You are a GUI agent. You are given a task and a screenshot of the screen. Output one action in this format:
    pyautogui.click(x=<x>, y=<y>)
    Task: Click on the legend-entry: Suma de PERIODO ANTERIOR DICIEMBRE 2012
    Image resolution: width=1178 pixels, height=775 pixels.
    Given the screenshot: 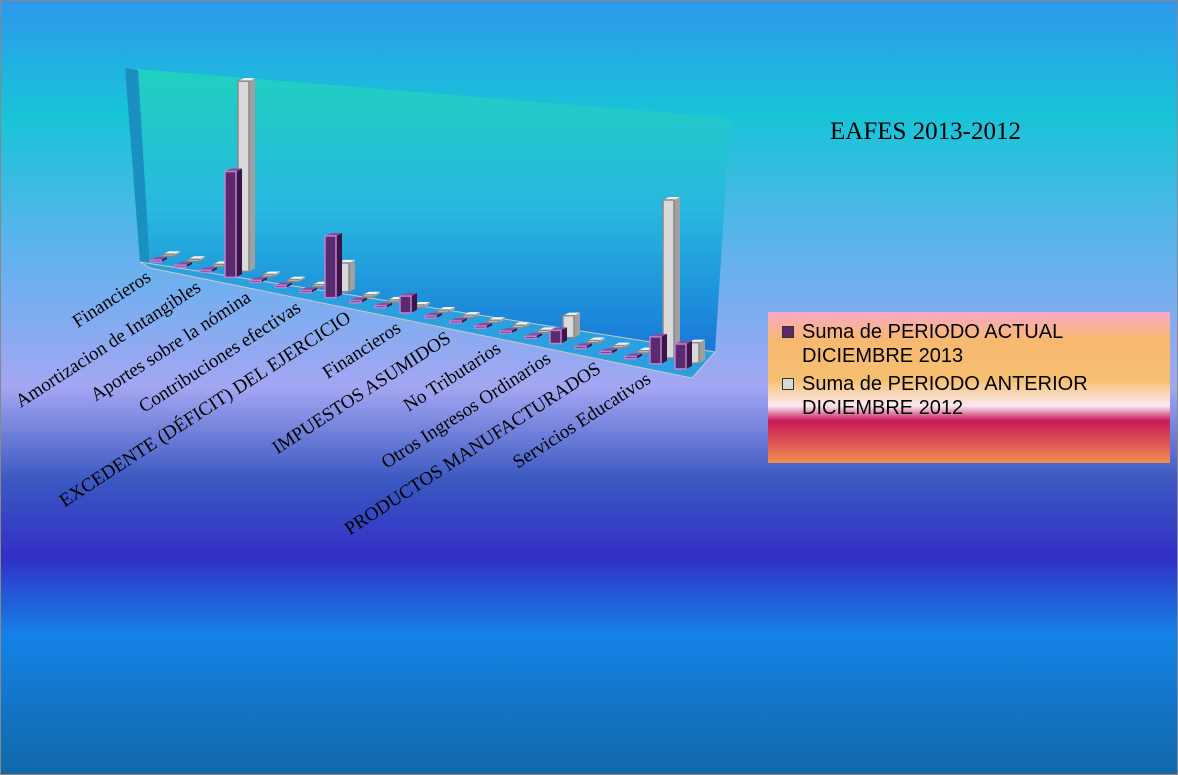 What is the action you would take?
    pyautogui.click(x=972, y=396)
    